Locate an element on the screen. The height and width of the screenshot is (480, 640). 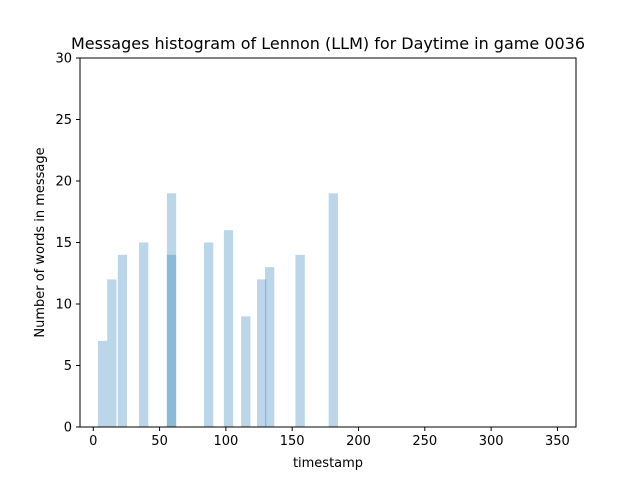
y-axis-label: Number of words in message is located at coordinates (40, 242).